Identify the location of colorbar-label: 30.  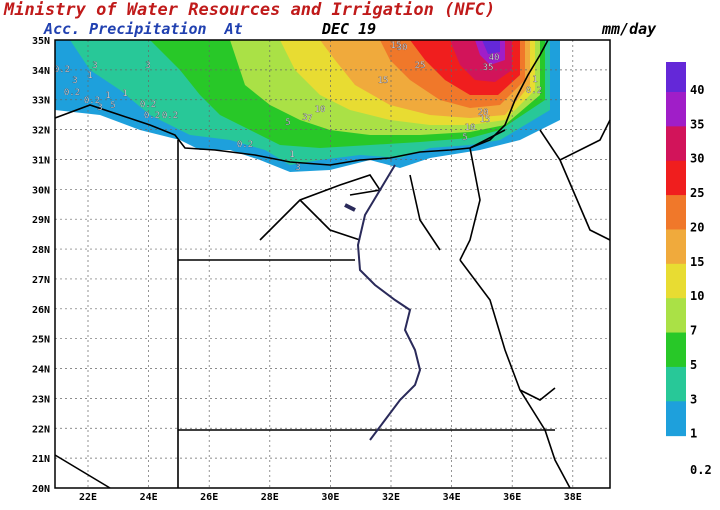
(697, 159).